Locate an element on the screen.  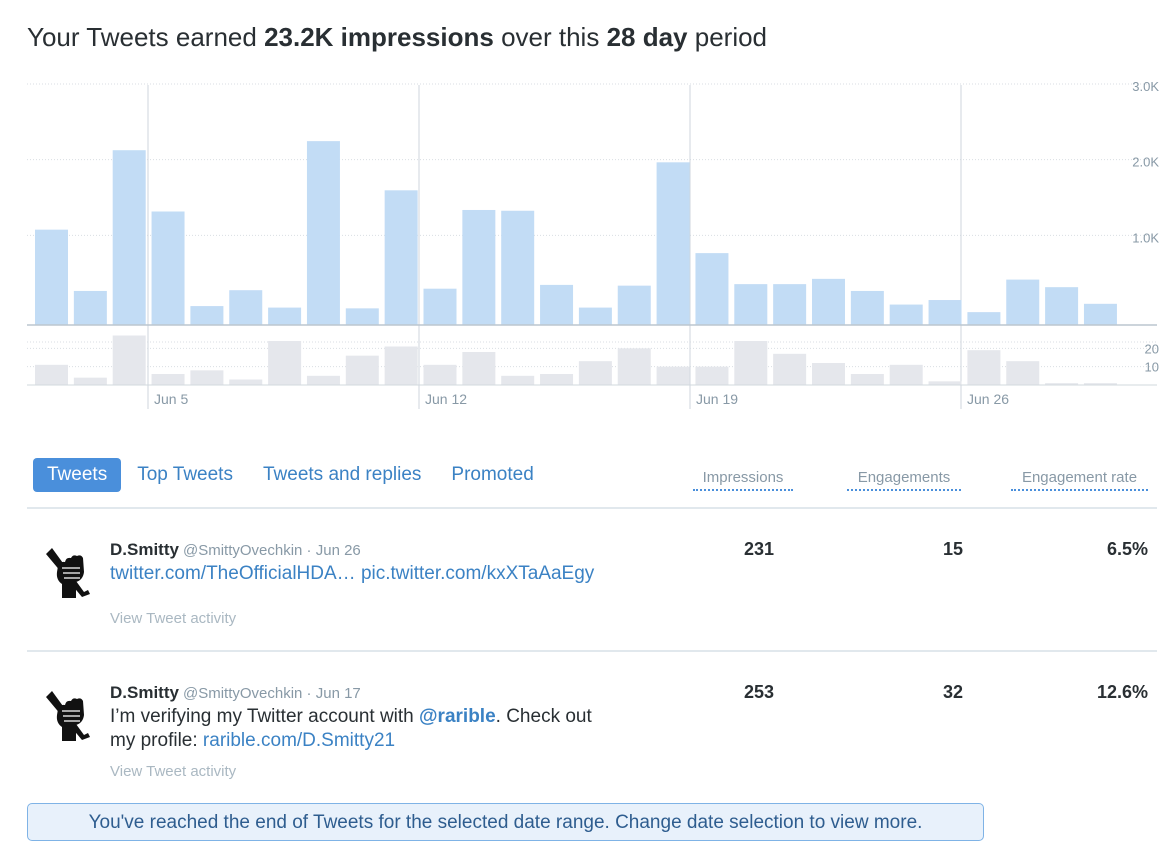
tab-tweets: Tweets is located at coordinates (77, 475).